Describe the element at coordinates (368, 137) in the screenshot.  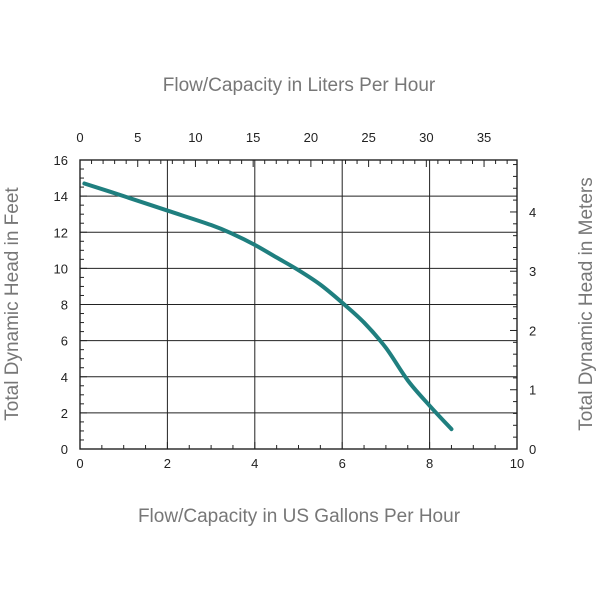
I see `x2-tick-label: 25` at that location.